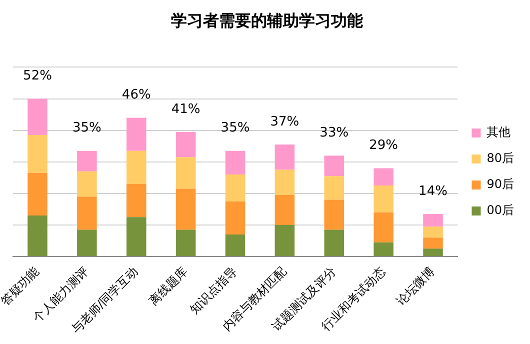  I want to click on legend-label: 其他, so click(498, 132).